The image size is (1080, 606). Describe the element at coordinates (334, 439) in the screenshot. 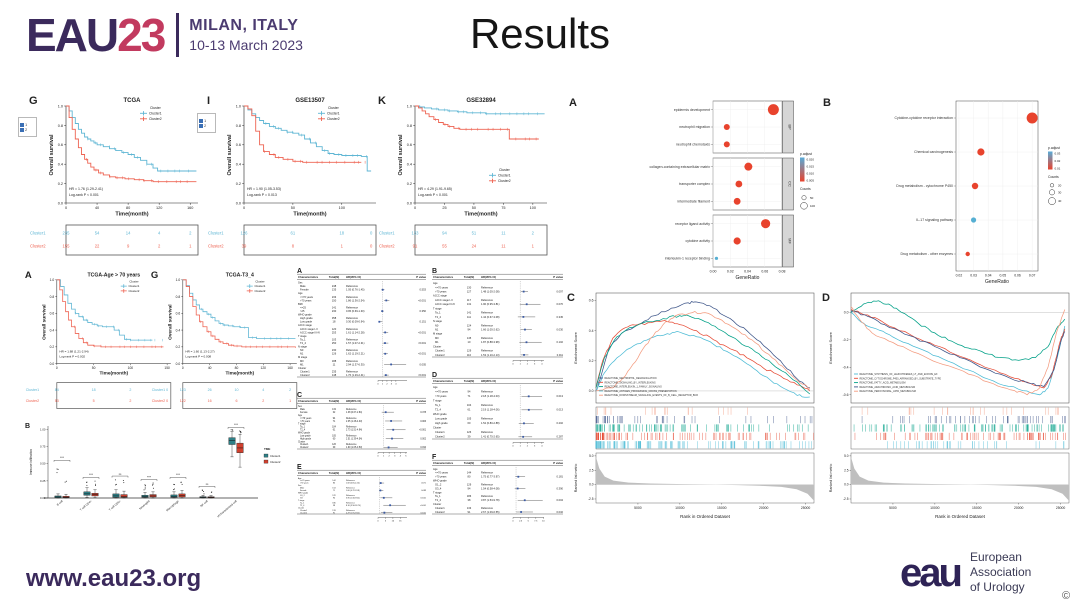

I see `svg-text: 60` at that location.